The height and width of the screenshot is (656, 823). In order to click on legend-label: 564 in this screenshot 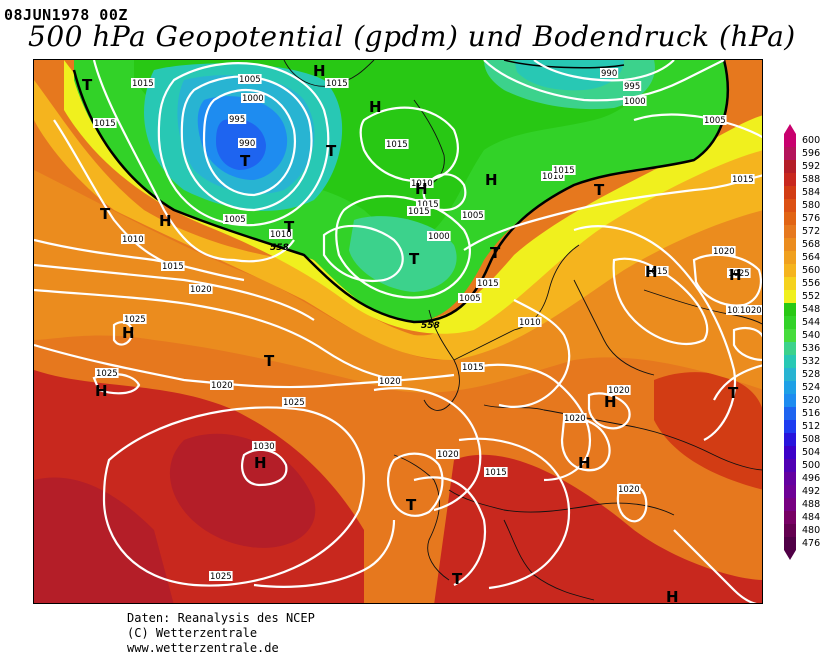, I will do `click(811, 257)`.